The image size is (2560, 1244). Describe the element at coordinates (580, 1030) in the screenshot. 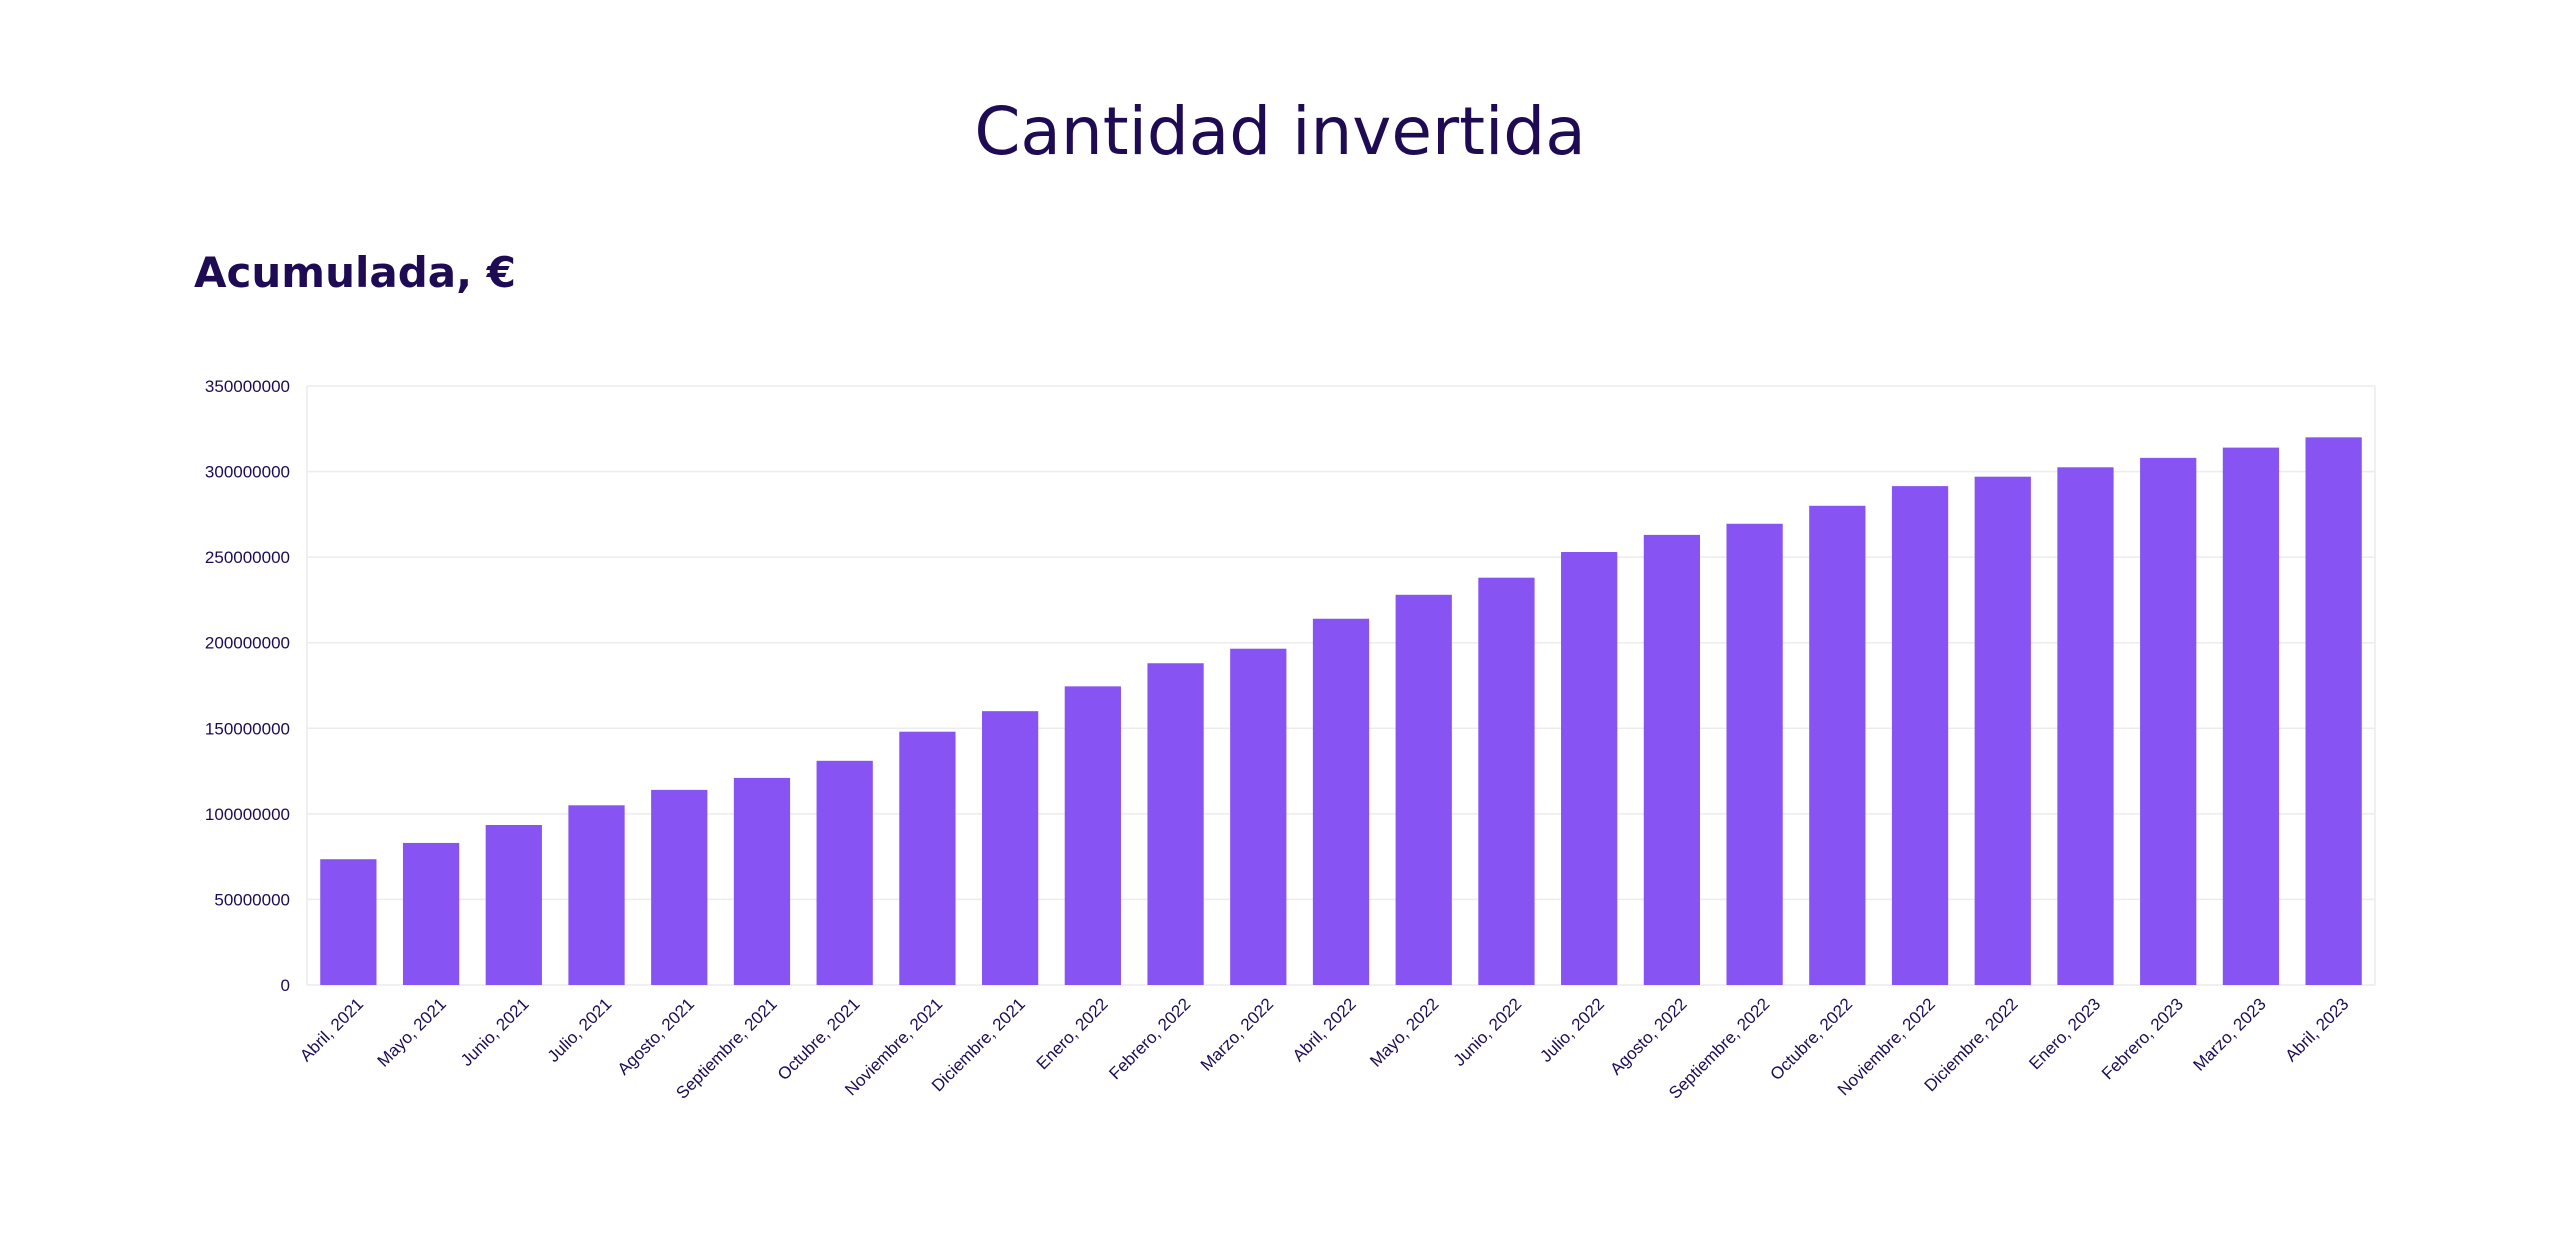

I see `x-tick-label: Julio, 2021` at that location.